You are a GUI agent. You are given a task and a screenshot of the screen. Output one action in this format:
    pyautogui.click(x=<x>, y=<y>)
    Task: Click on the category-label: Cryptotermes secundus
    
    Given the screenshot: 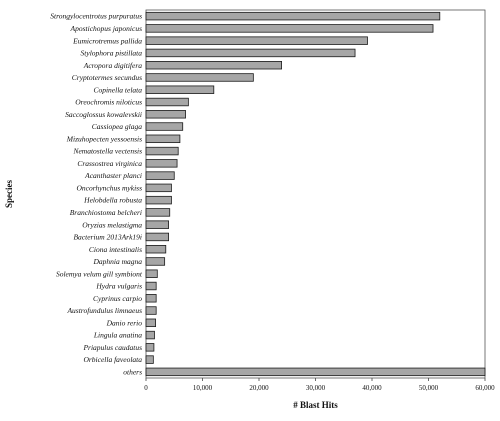 What is the action you would take?
    pyautogui.click(x=107, y=77)
    